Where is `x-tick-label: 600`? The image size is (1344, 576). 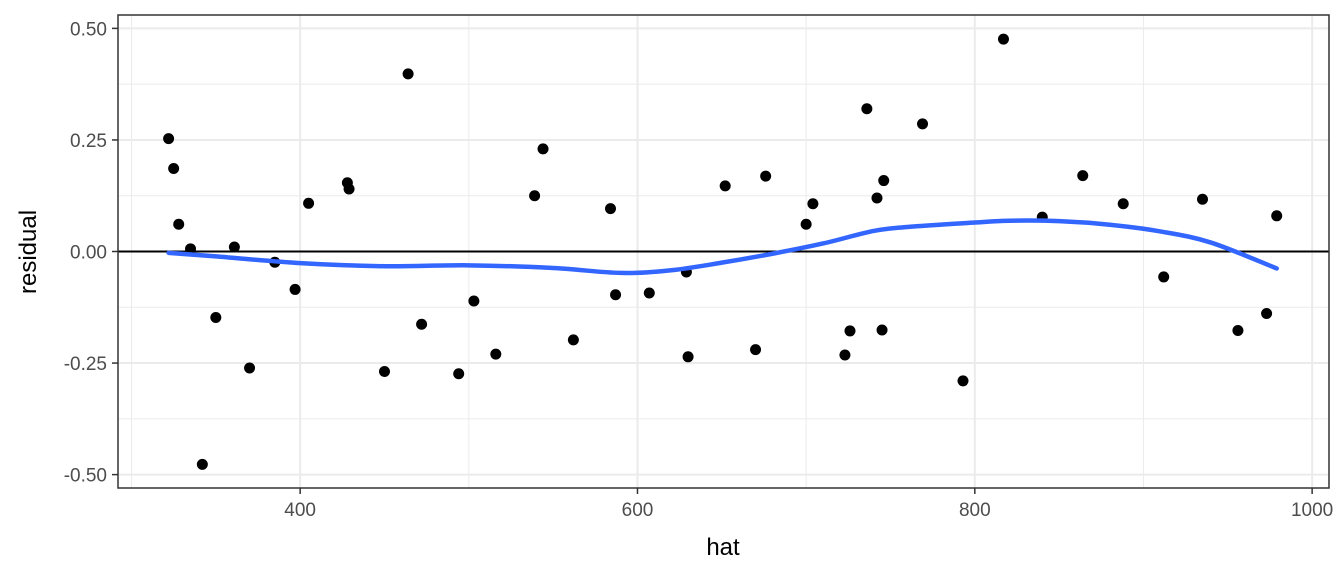
x-tick-label: 600 is located at coordinates (638, 510).